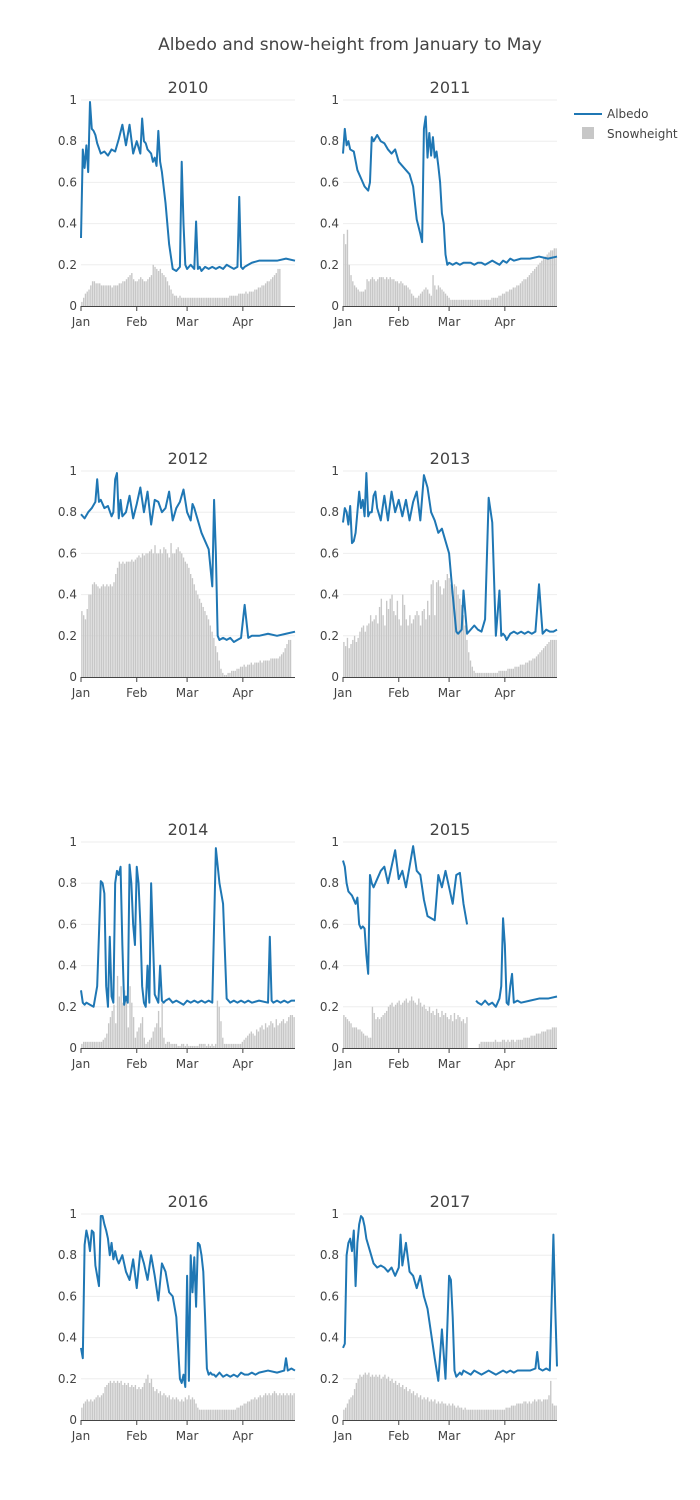  Describe the element at coordinates (188, 557) in the screenshot. I see `subplot-2012-albedo-line` at that location.